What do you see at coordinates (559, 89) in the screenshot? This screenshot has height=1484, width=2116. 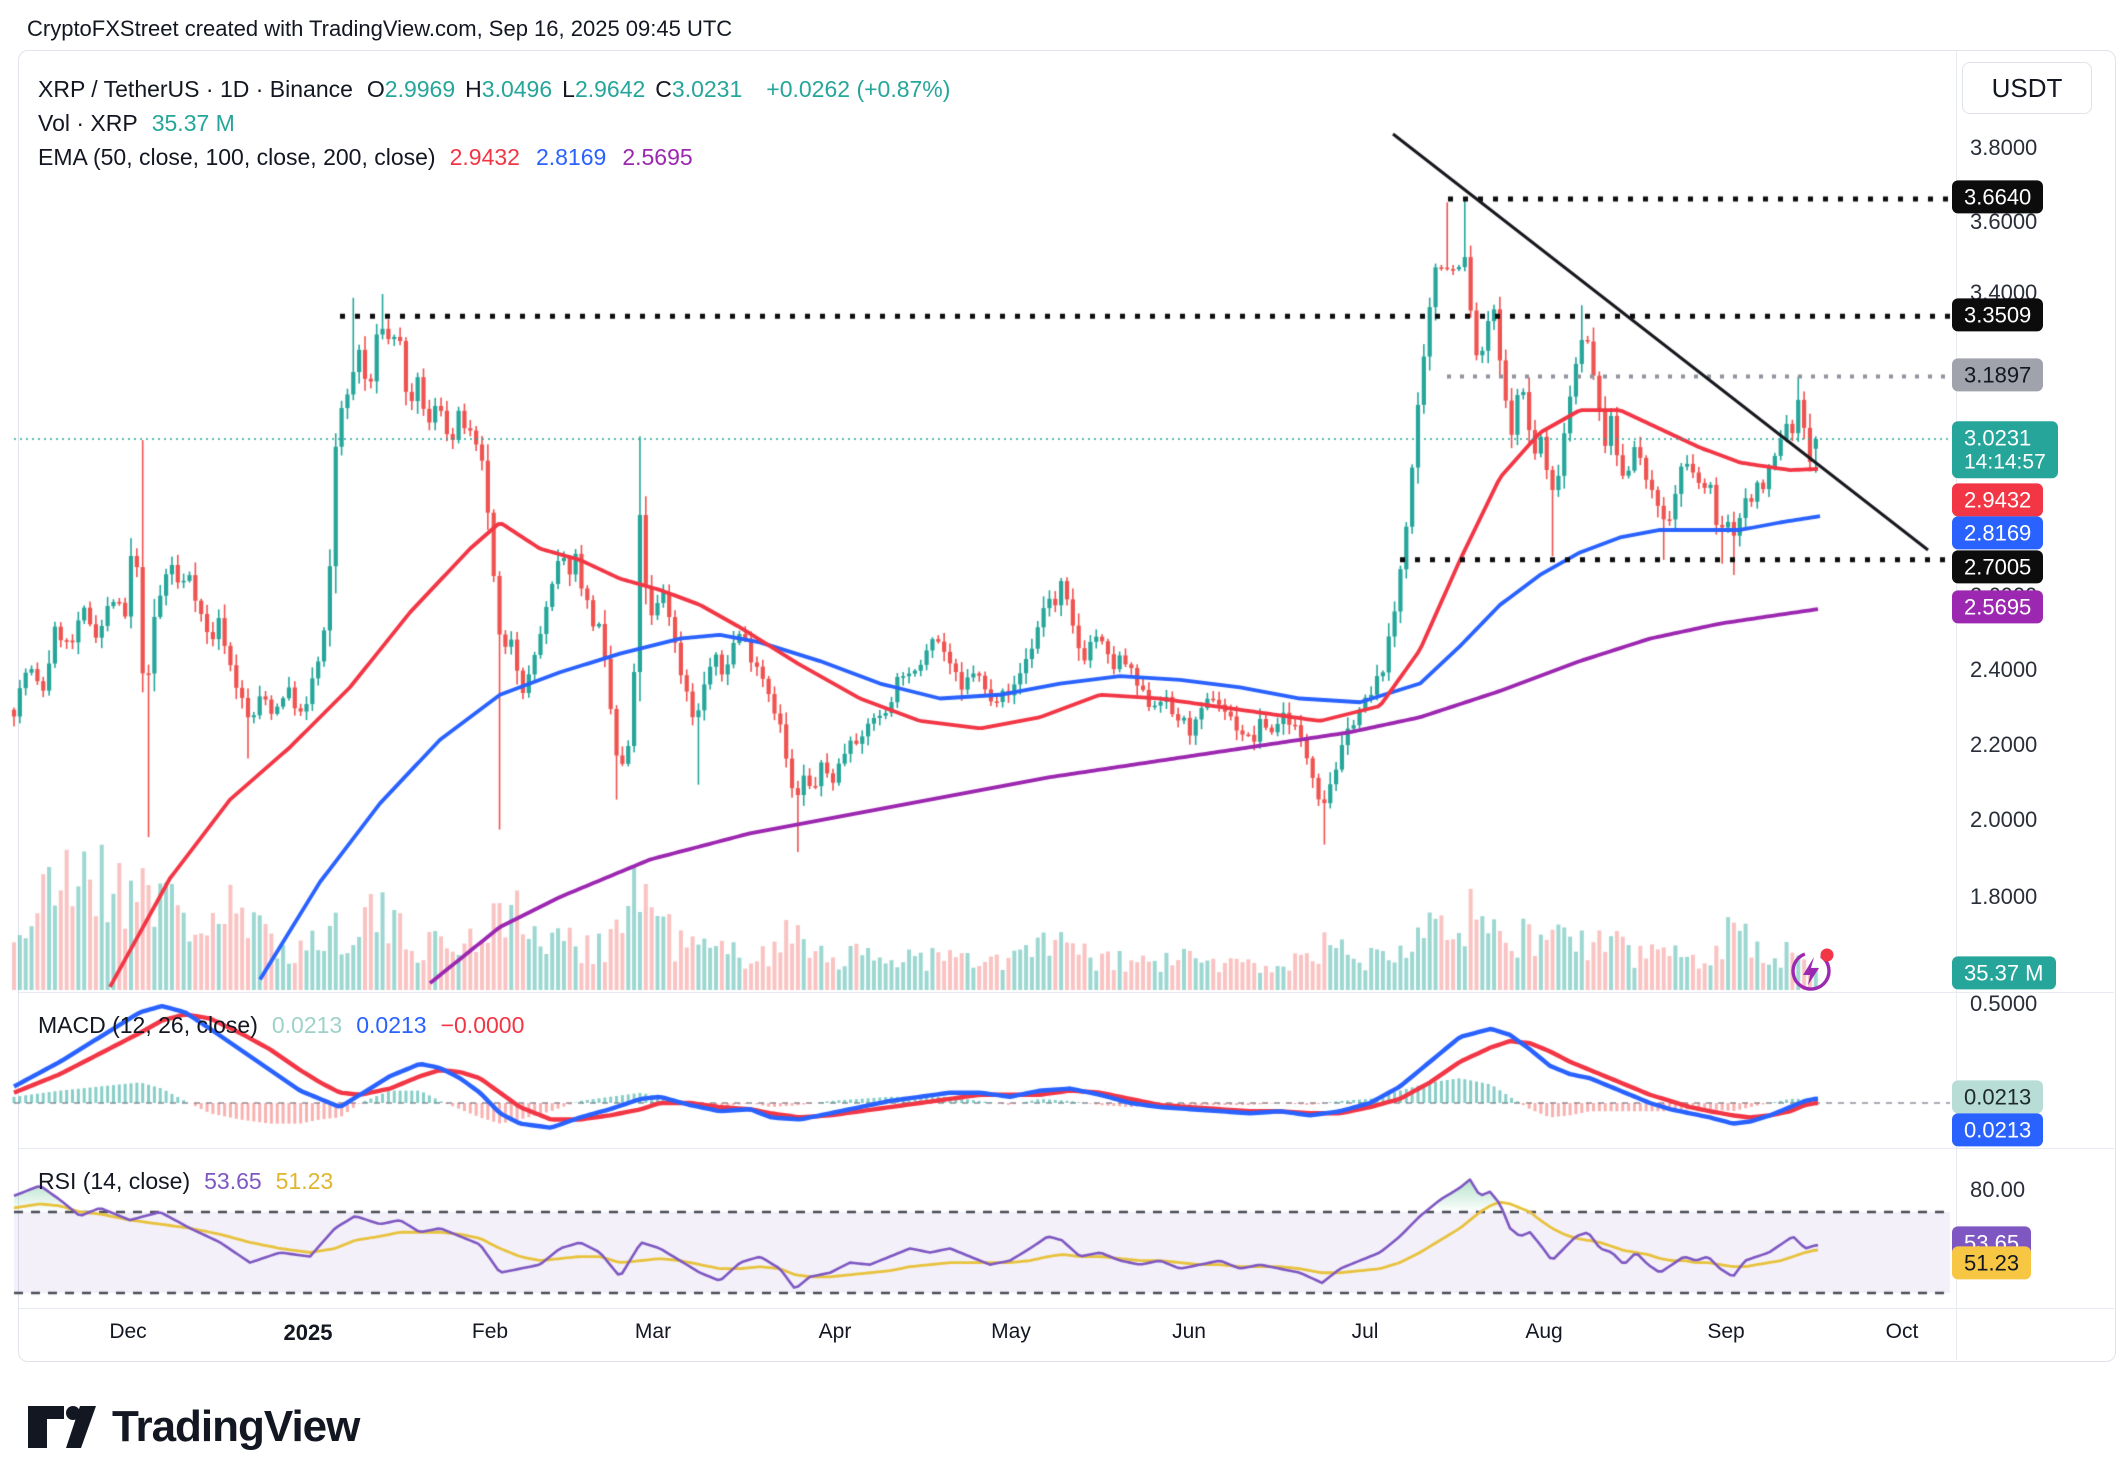 I see `ohlc-values: O2.9969 H3.0496 L2.9642 C3.0231` at bounding box center [559, 89].